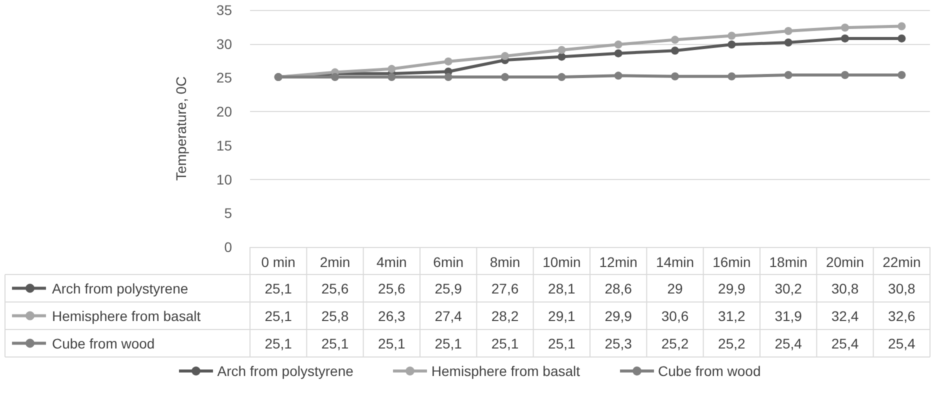 The height and width of the screenshot is (412, 940). Describe the element at coordinates (224, 78) in the screenshot. I see `y-tick-label: 25` at that location.